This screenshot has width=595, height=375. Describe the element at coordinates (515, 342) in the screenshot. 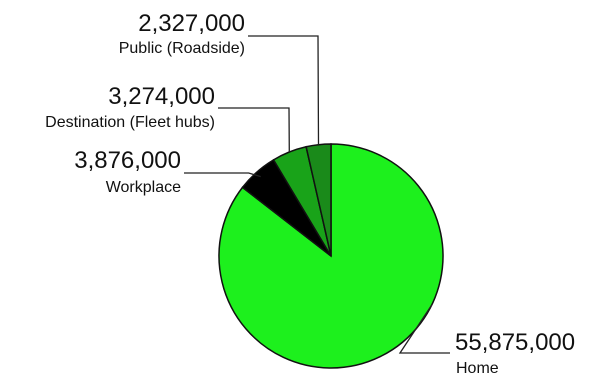

I see `slice-value-label-home: 55,875,000` at that location.